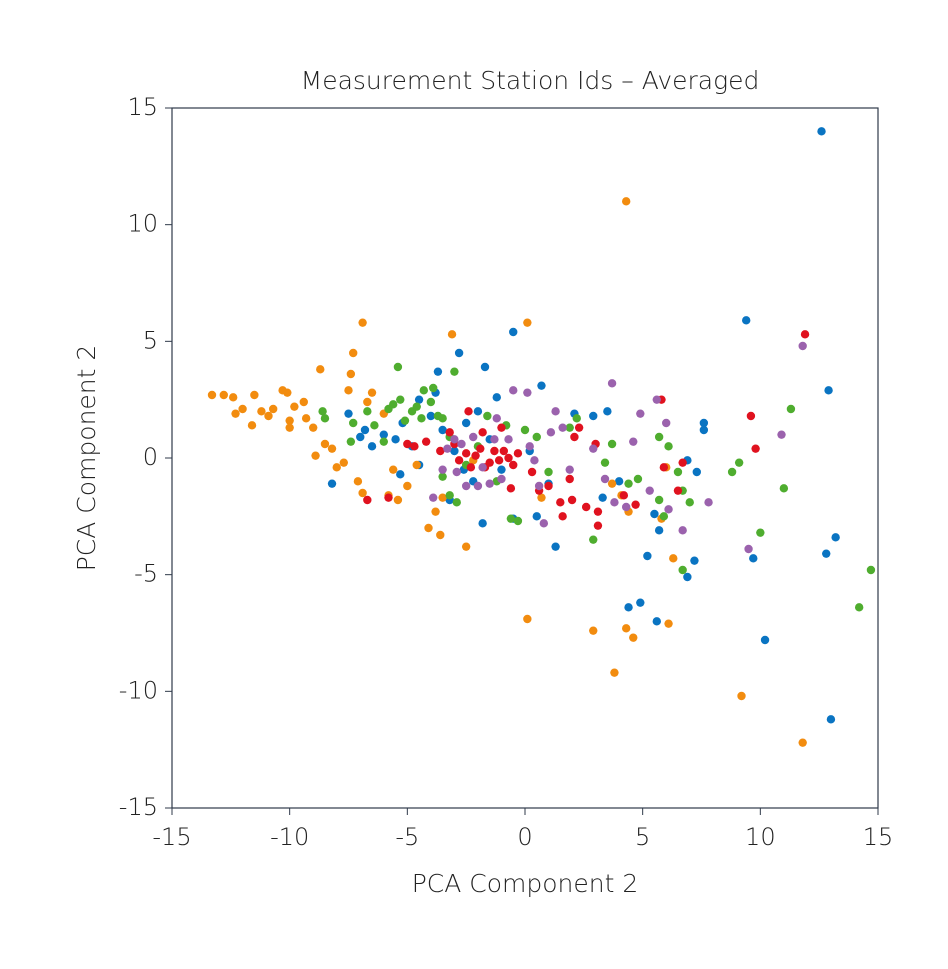 Image resolution: width=948 pixels, height=969 pixels. Describe the element at coordinates (642, 837) in the screenshot. I see `x-tick-label: 5` at that location.